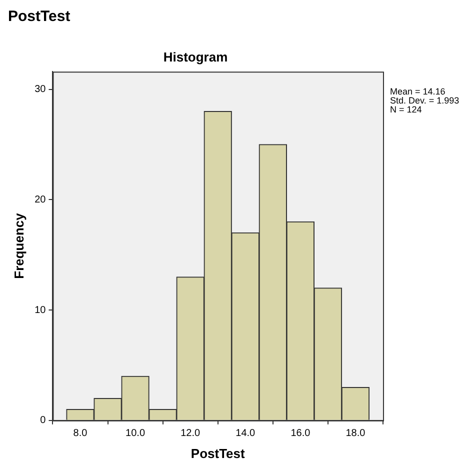 This screenshot has width=473, height=471. I want to click on y-tick-label: 30, so click(40, 90).